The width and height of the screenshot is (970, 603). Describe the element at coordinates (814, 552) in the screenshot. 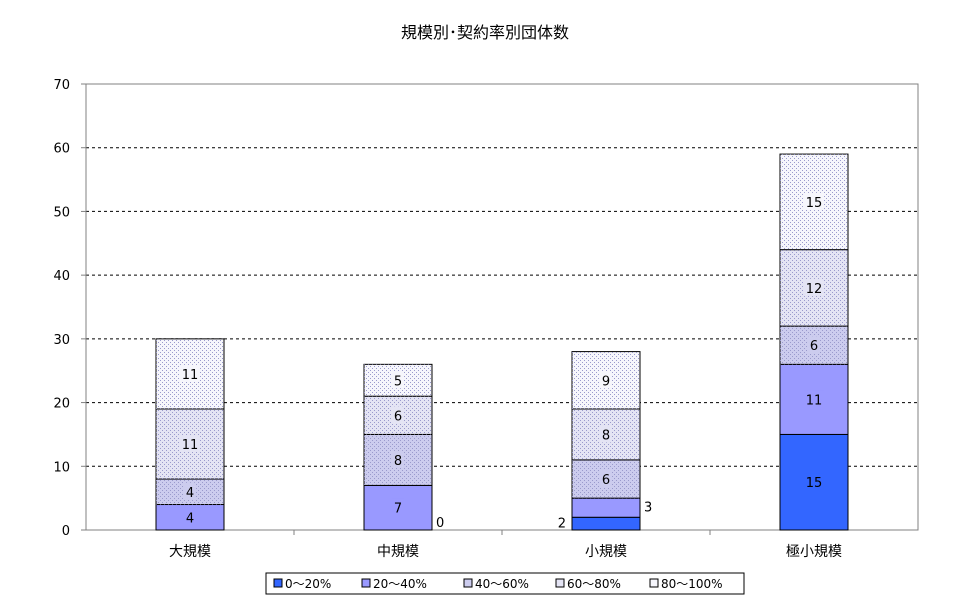

I see `category-label: 極小規模` at that location.